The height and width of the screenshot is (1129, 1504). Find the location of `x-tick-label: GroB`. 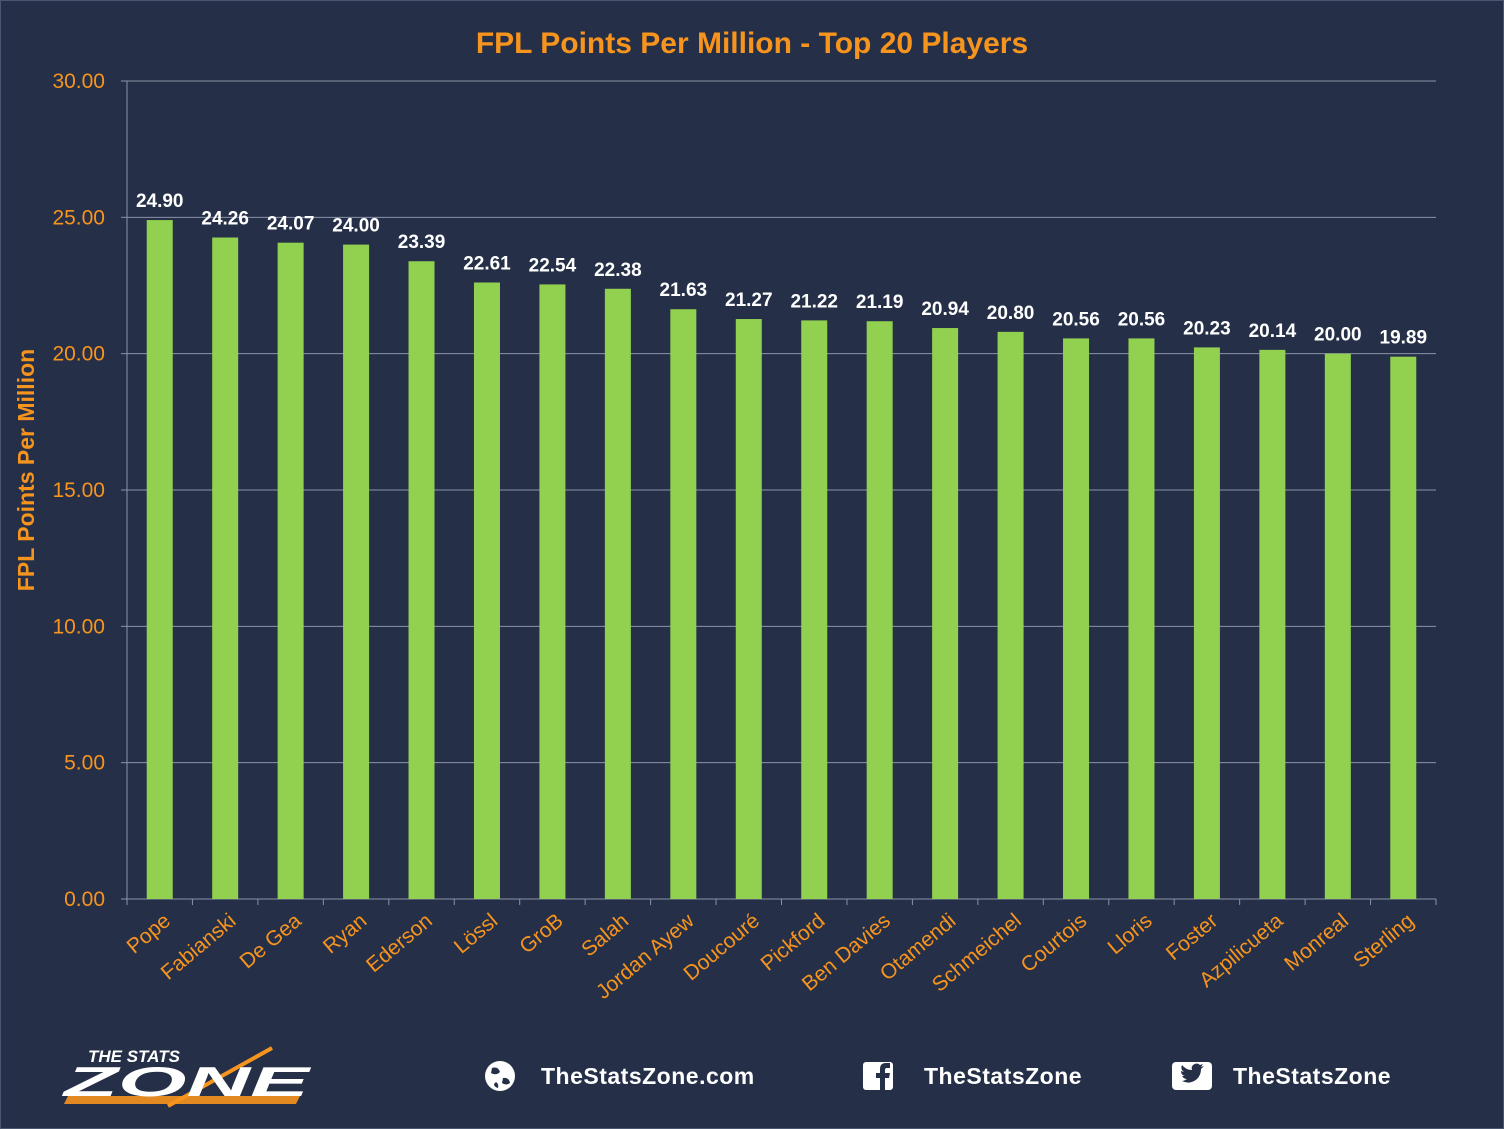

x-tick-label: GroB is located at coordinates (541, 933).